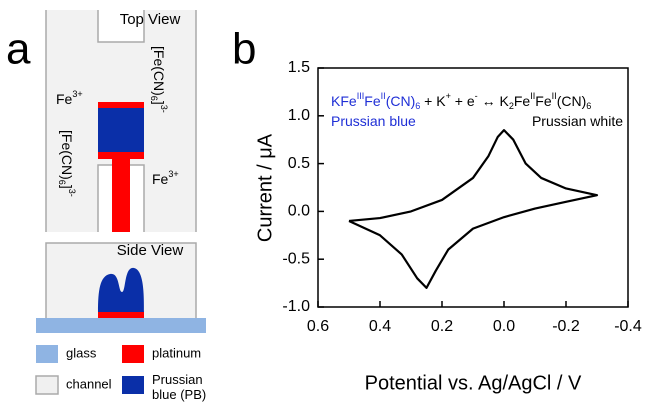 Image resolution: width=652 pixels, height=408 pixels. I want to click on text-part: Prussian white, so click(577, 121).